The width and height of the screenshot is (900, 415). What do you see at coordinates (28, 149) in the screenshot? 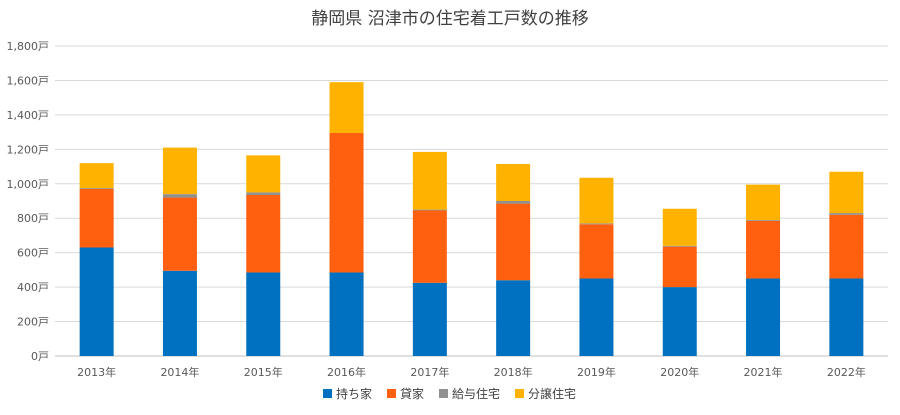
I see `y-tick-label: 1,200戸` at bounding box center [28, 149].